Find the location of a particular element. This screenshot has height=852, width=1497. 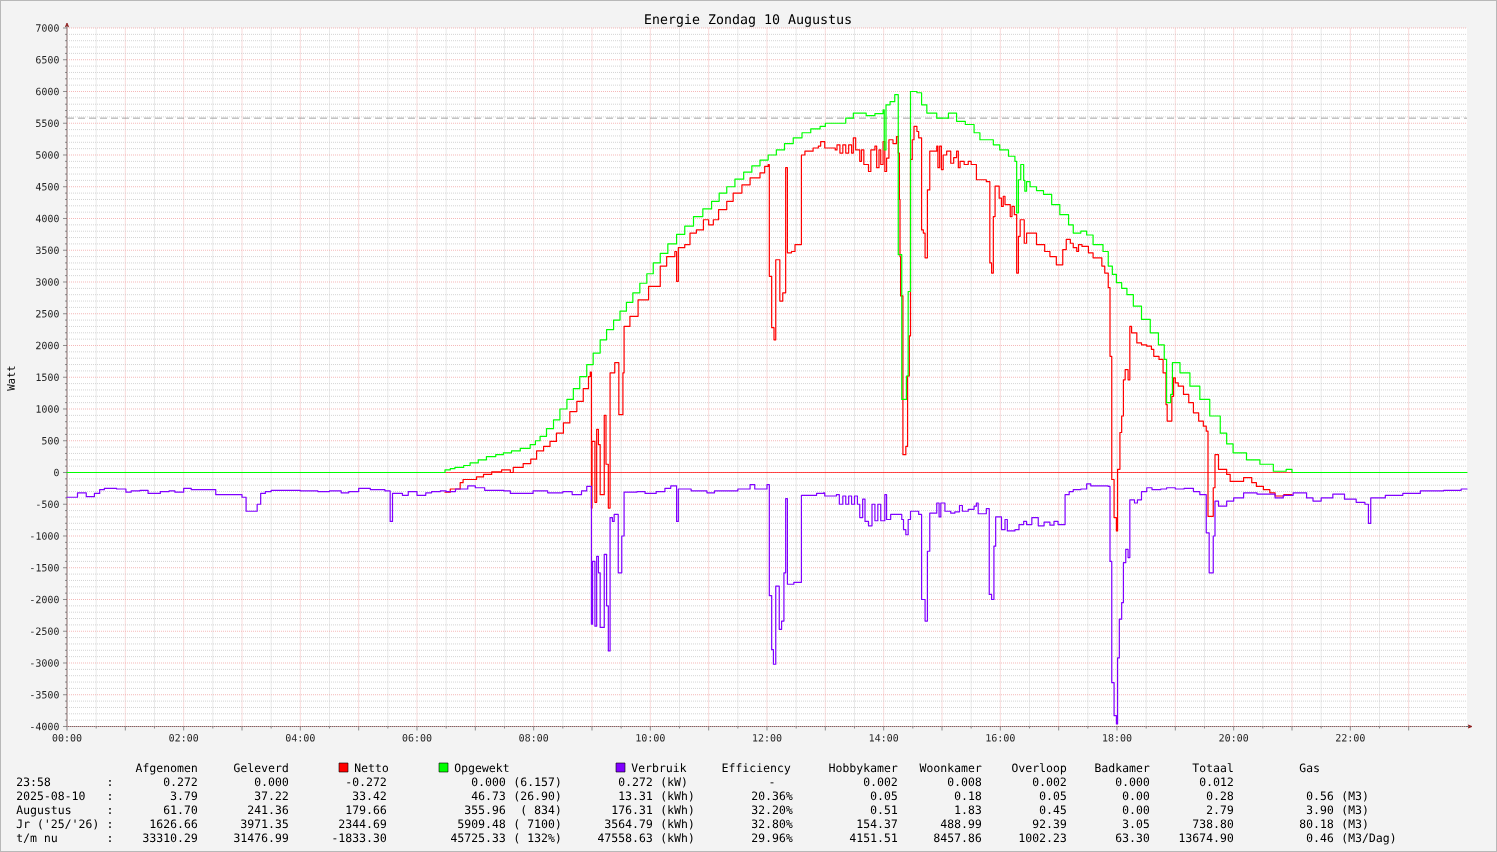

text: 46.73 is located at coordinates (488, 796).